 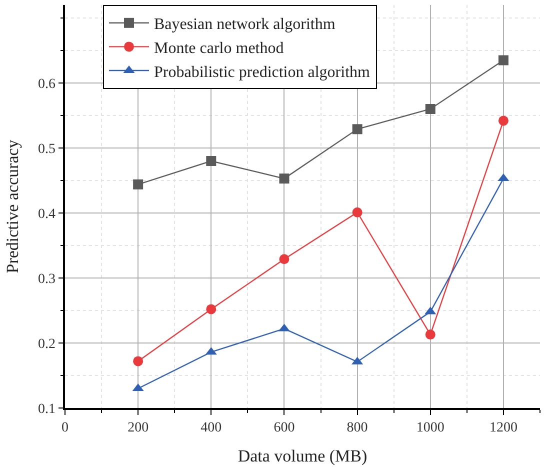 What do you see at coordinates (245, 25) in the screenshot?
I see `legend-label: Bayesian network algorithm` at bounding box center [245, 25].